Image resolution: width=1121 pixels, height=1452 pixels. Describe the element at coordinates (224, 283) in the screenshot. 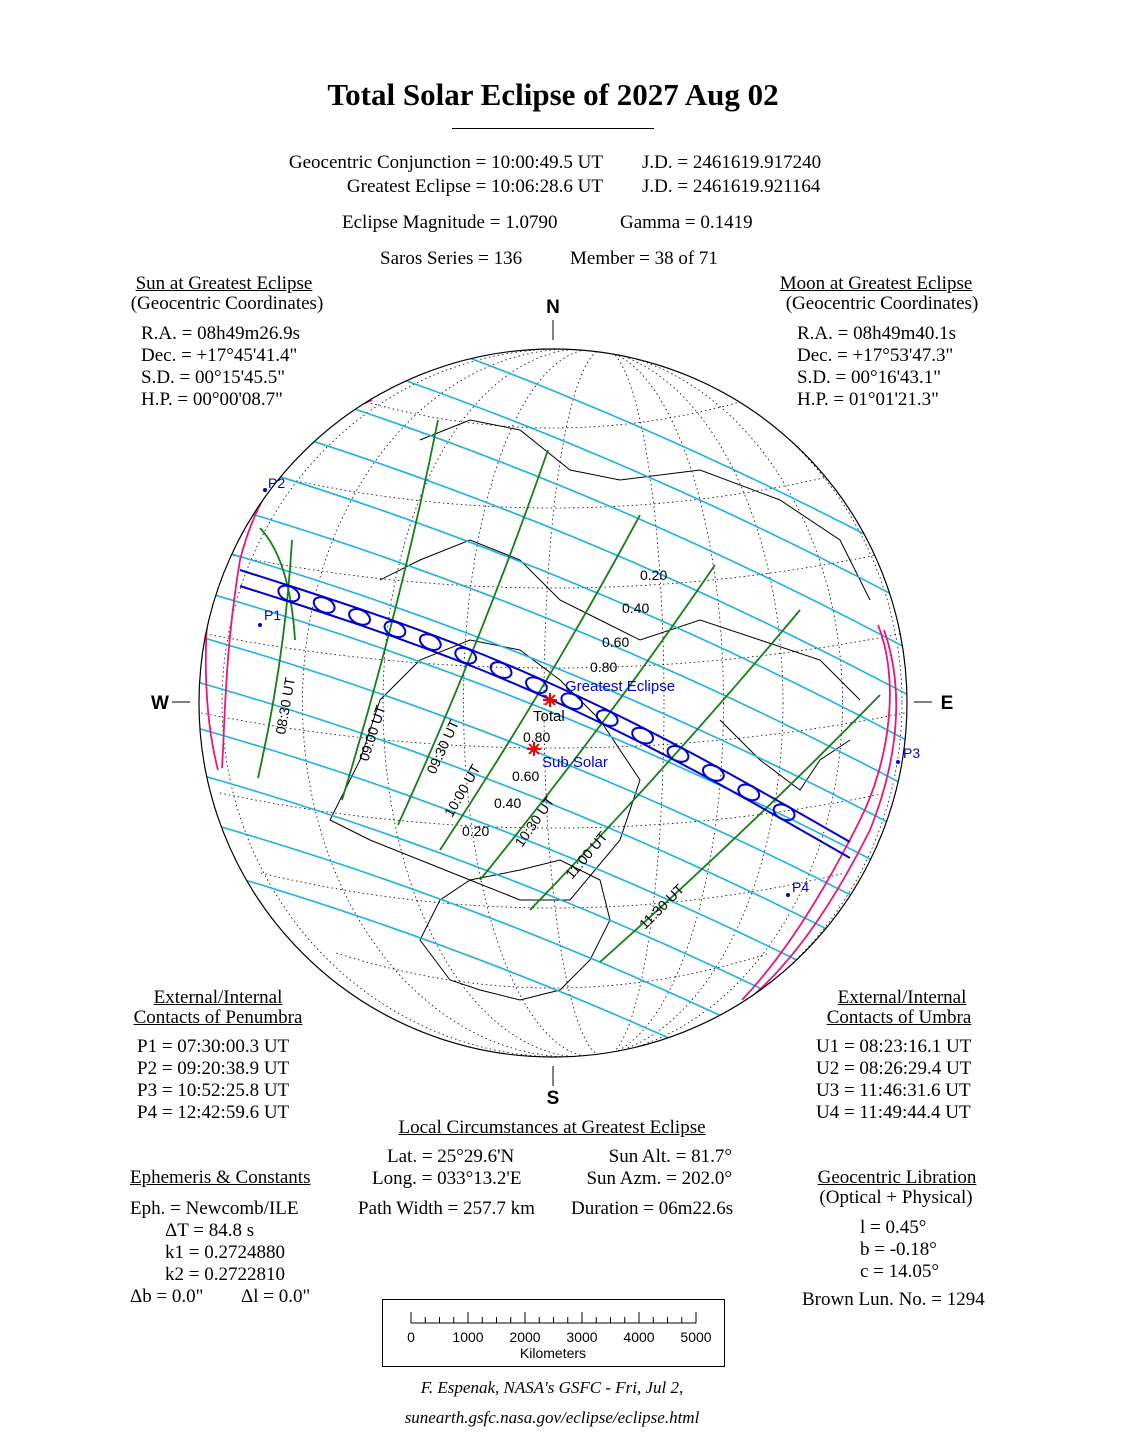

I see `sun-heading: Sun at Greatest Eclipse` at that location.